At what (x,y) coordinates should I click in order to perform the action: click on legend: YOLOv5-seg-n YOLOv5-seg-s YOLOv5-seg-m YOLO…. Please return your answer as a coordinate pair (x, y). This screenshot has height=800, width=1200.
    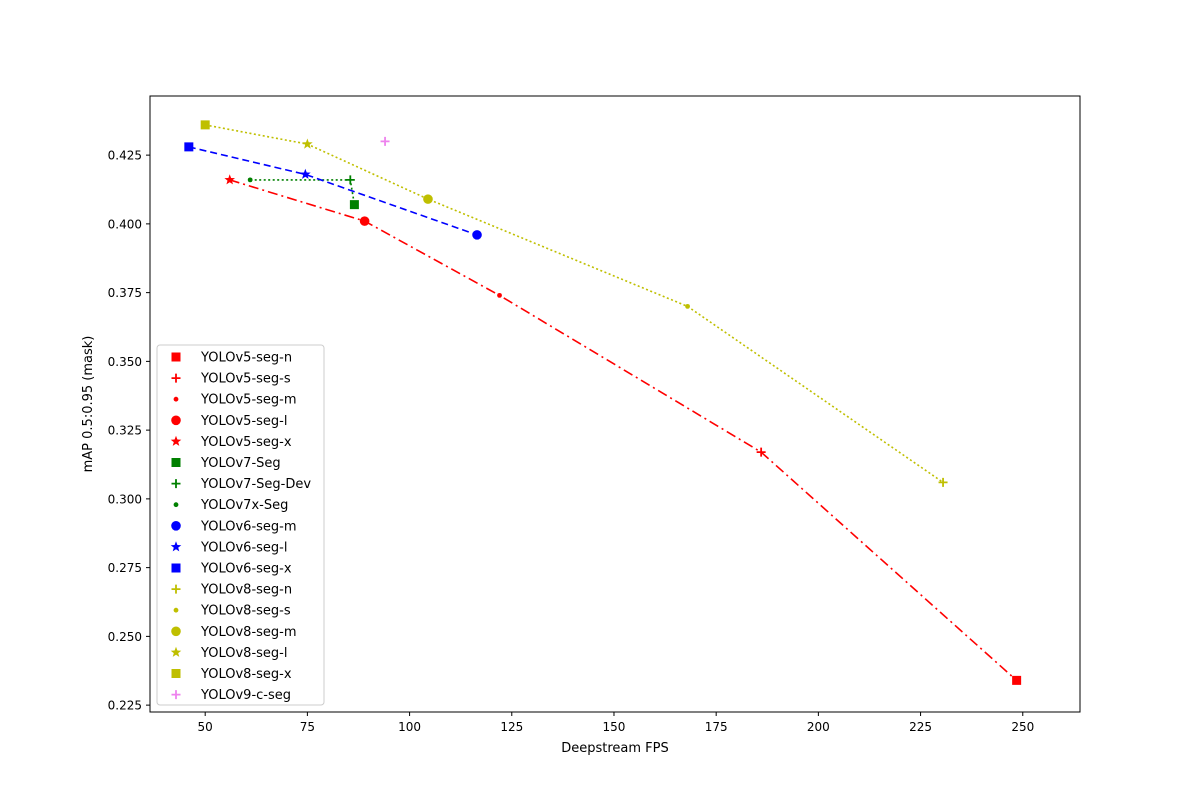
    Looking at the image, I should click on (240, 525).